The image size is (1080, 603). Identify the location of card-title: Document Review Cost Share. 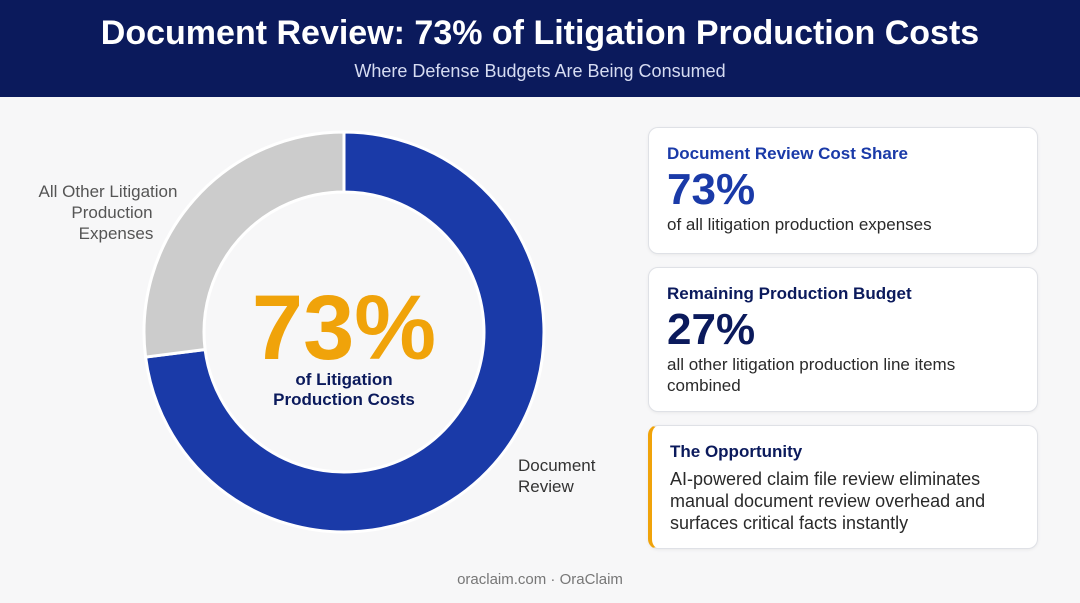
(787, 153).